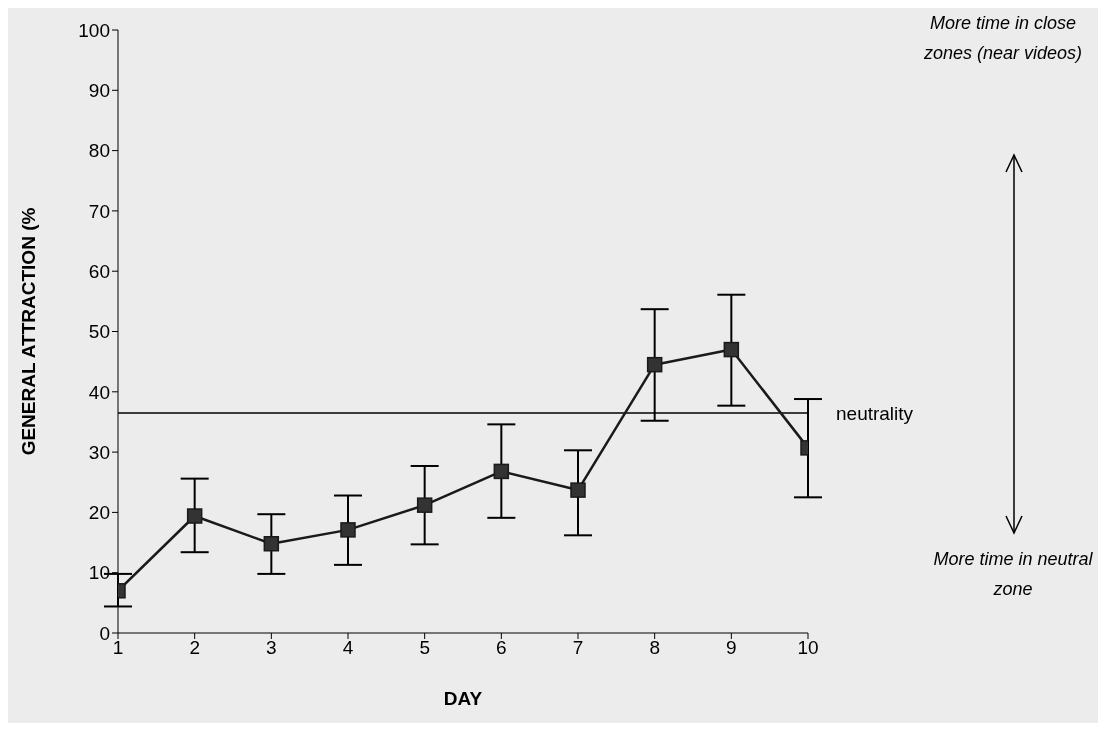 Image resolution: width=1106 pixels, height=731 pixels. I want to click on x-tick-label: 6, so click(501, 648).